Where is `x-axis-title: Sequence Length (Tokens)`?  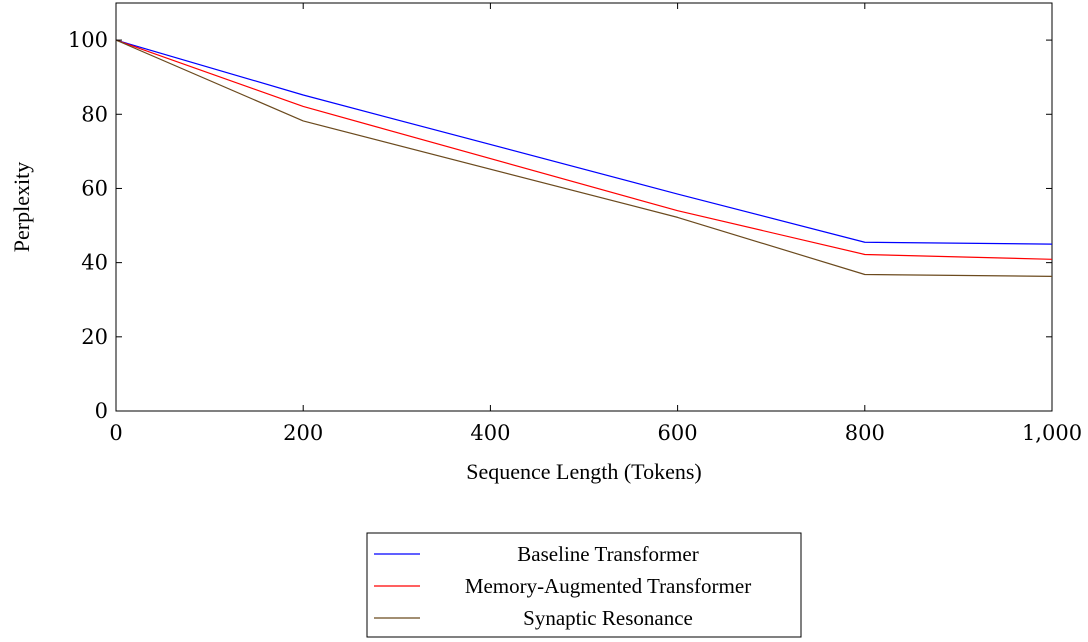 x-axis-title: Sequence Length (Tokens) is located at coordinates (584, 471).